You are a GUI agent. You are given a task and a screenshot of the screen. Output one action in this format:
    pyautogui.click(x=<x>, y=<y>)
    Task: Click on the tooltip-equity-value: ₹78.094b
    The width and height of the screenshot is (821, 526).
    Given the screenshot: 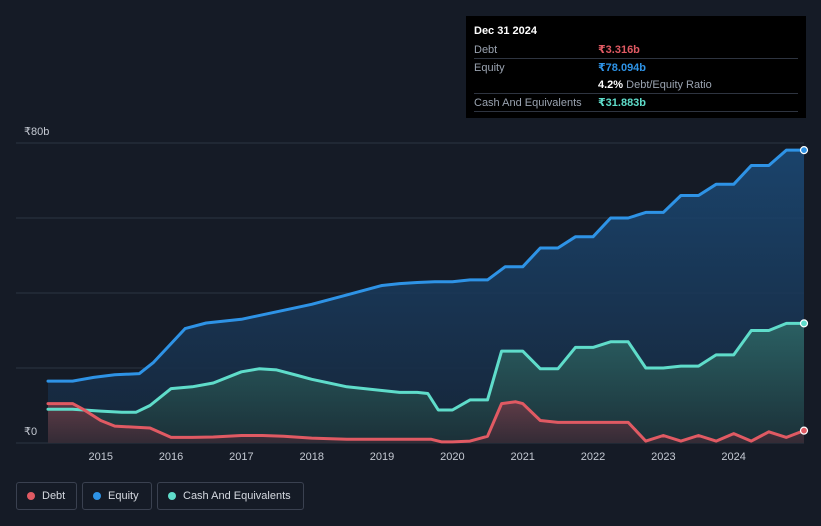 What is the action you would take?
    pyautogui.click(x=622, y=68)
    